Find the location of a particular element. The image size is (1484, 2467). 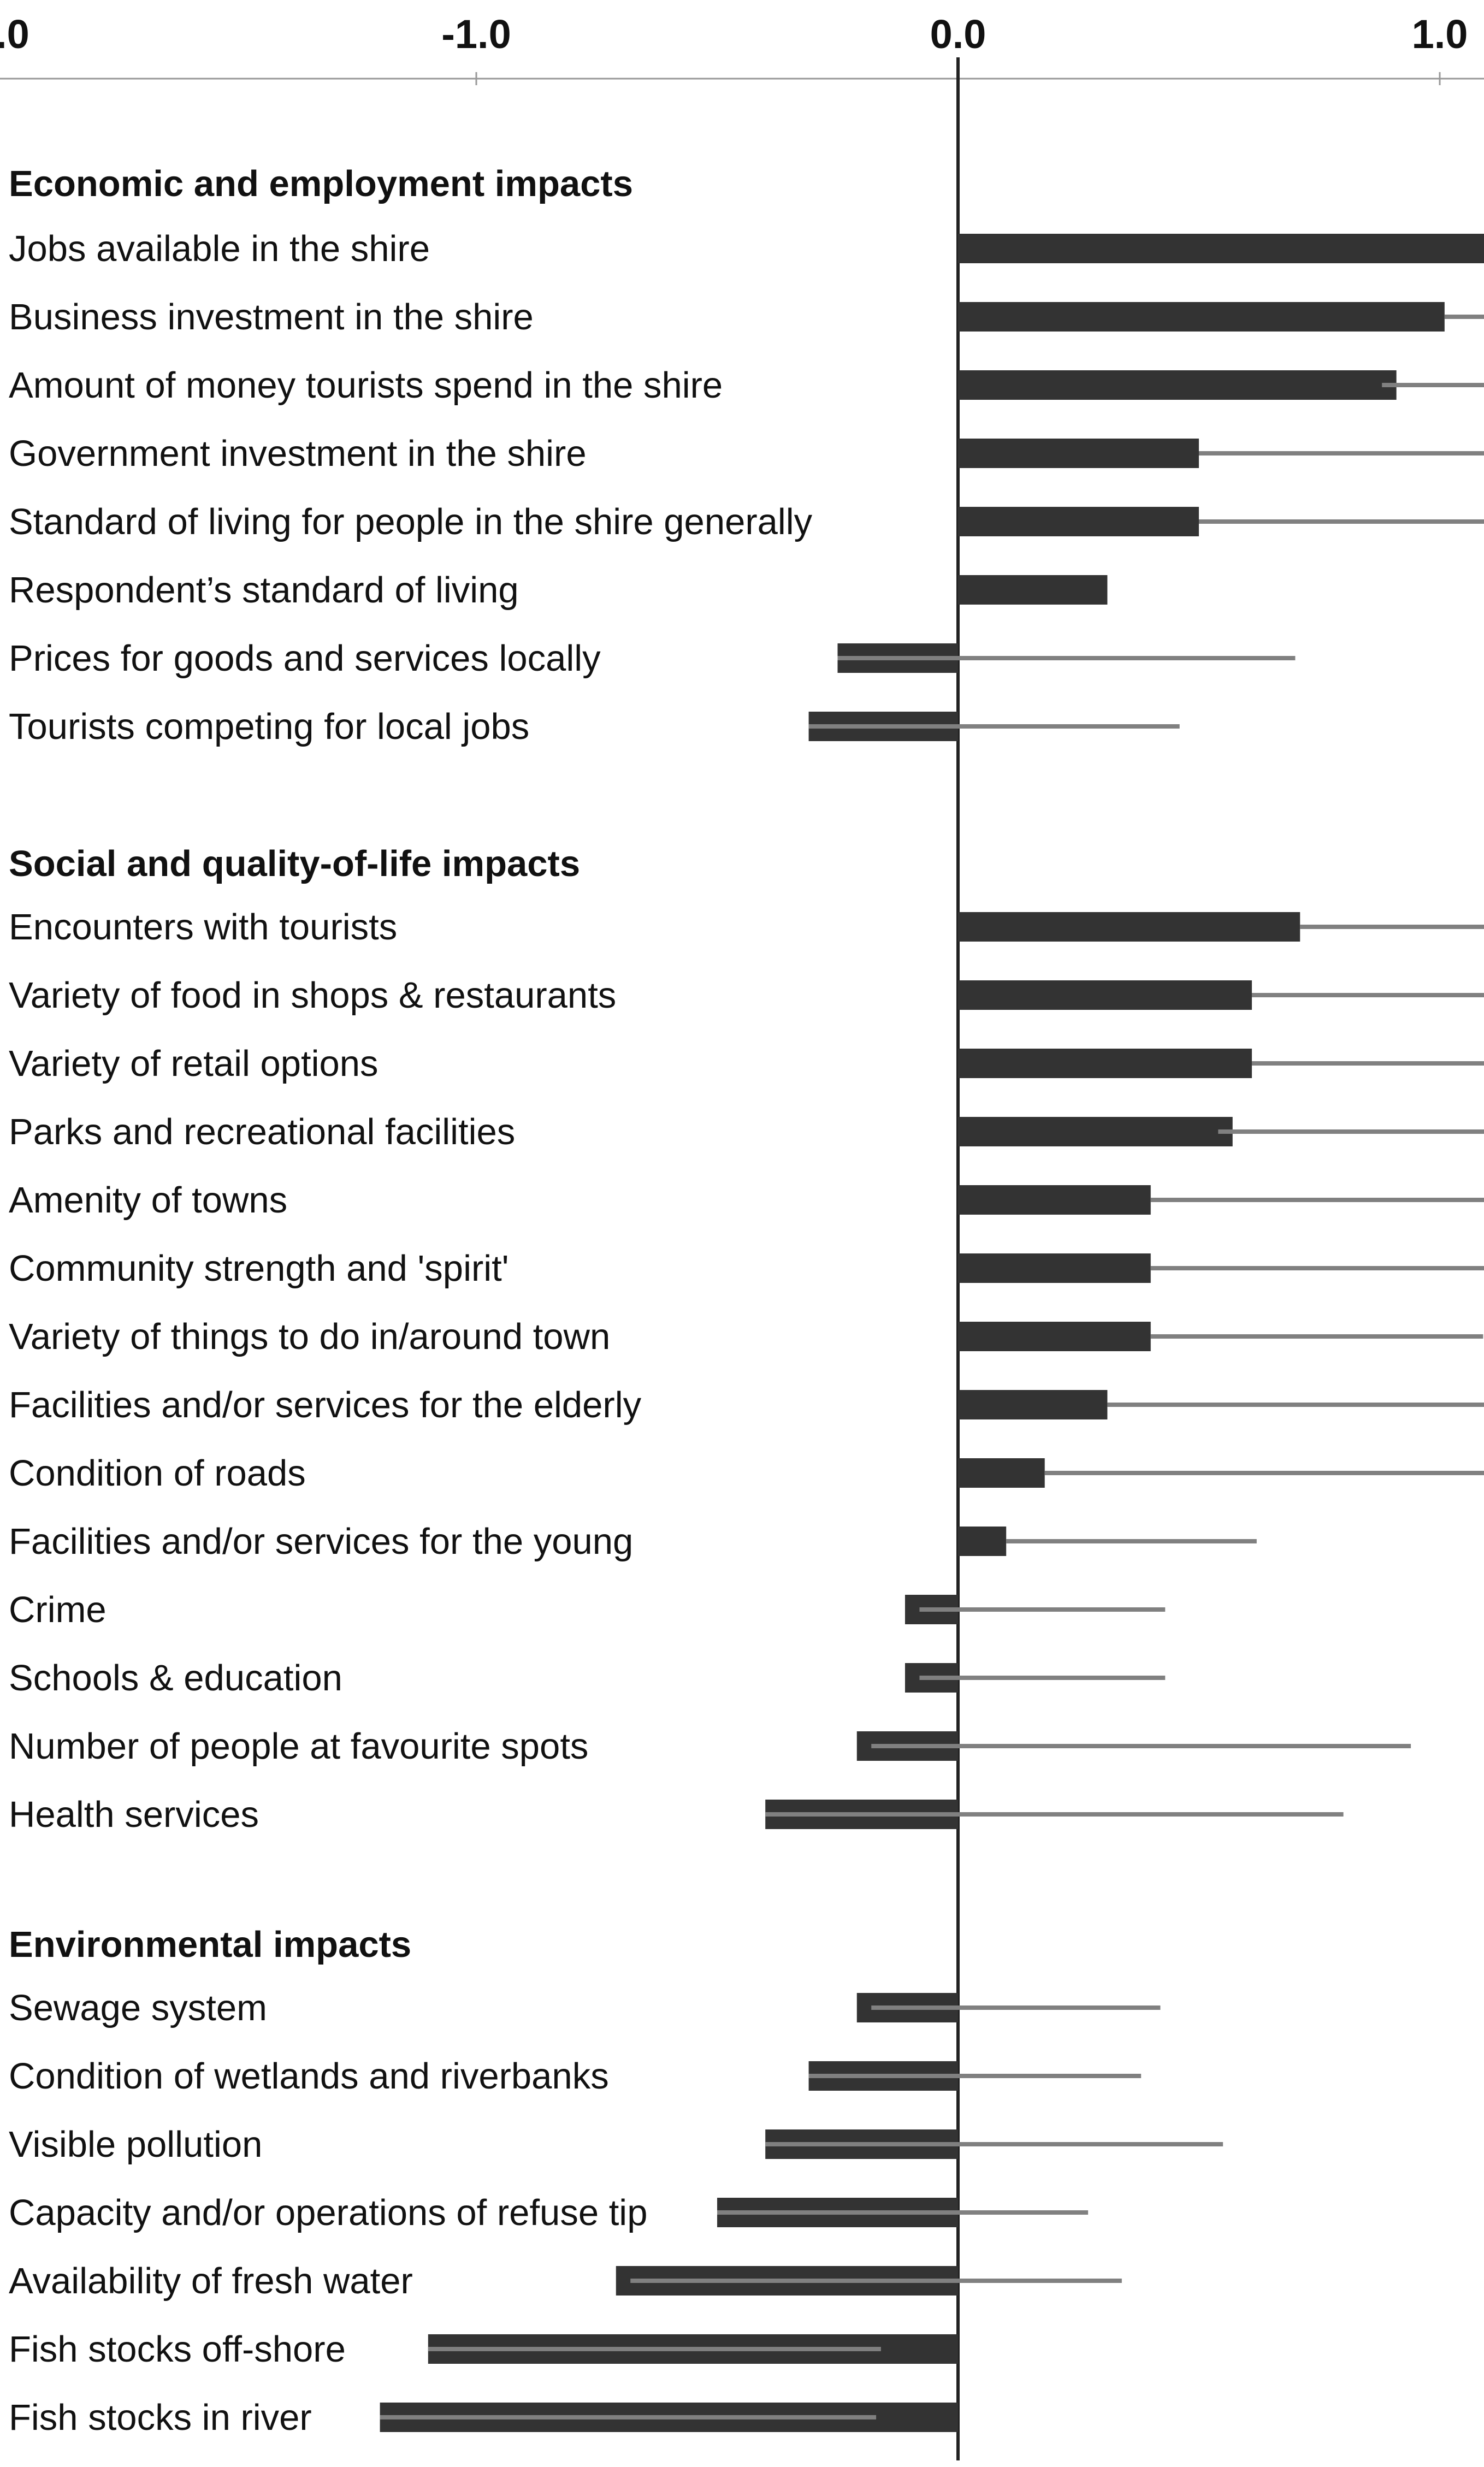

x-tick-label: 1.0 is located at coordinates (1440, 34).